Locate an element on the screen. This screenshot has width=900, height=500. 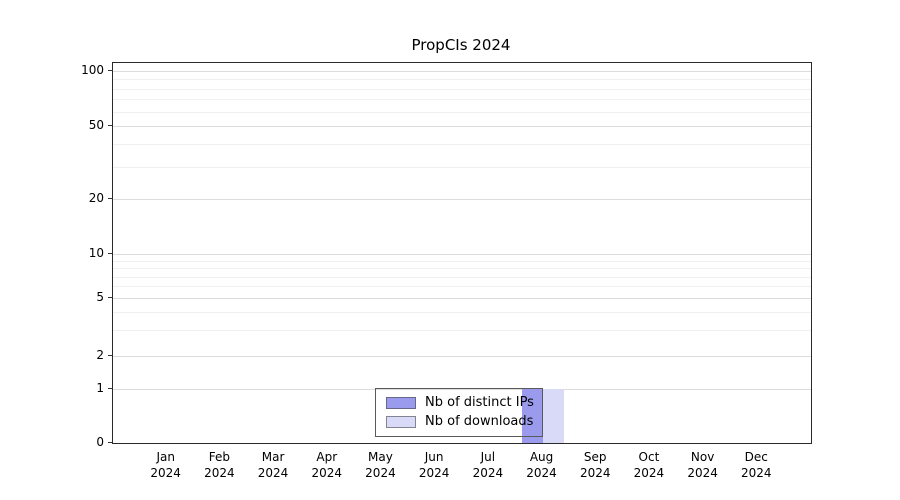
x-axis-tick-label: Jan 2024 is located at coordinates (166, 465).